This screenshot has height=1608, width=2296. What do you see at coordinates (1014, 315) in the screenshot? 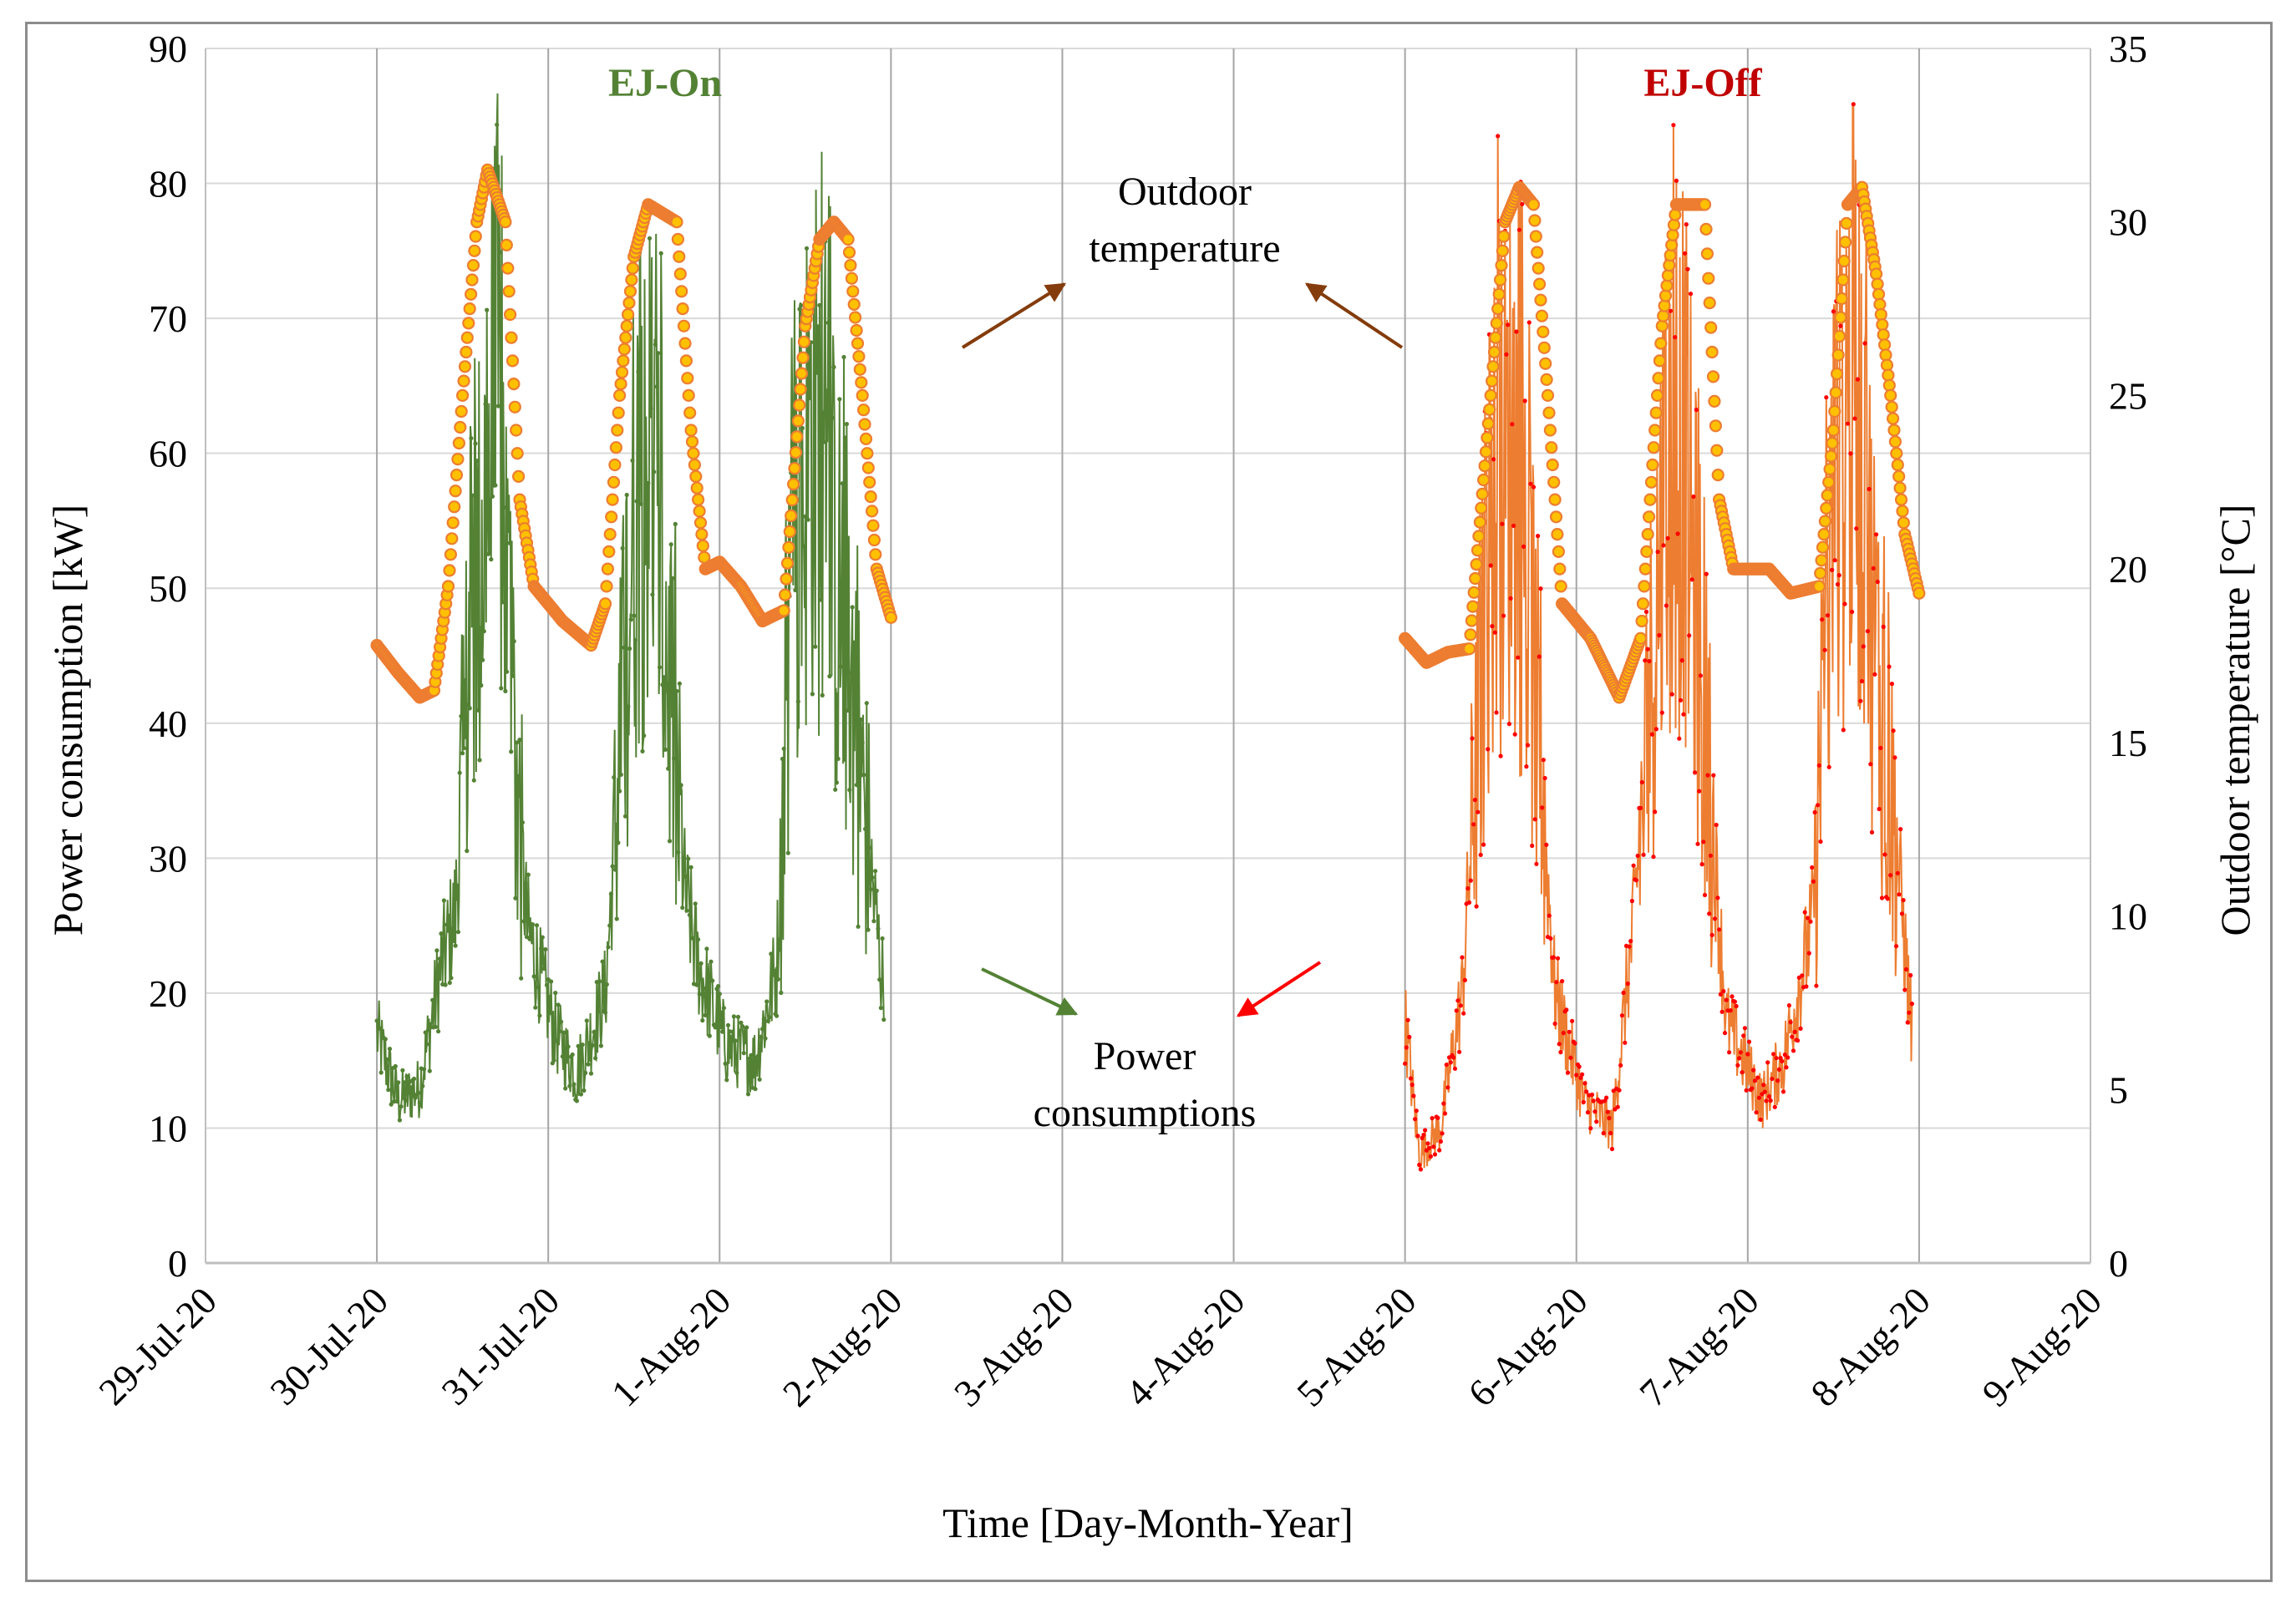
I see `arrow-temperature-left` at bounding box center [1014, 315].